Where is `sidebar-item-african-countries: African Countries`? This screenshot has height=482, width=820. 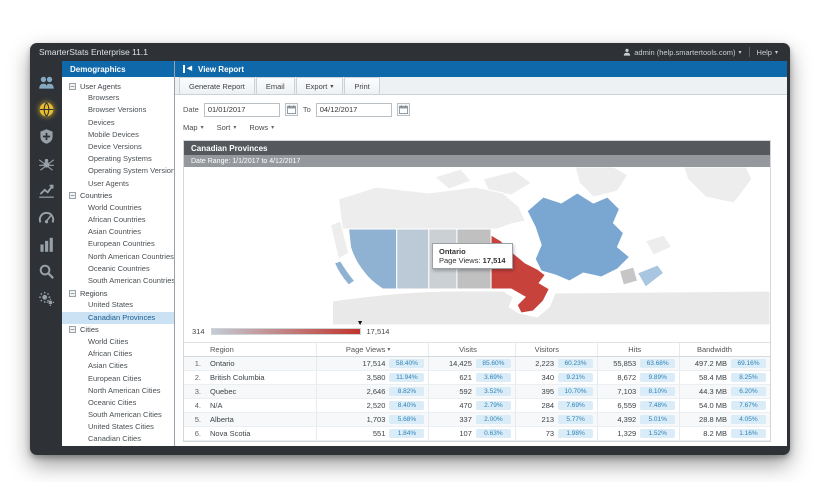
sidebar-item-african-countries: African Countries is located at coordinates (117, 220).